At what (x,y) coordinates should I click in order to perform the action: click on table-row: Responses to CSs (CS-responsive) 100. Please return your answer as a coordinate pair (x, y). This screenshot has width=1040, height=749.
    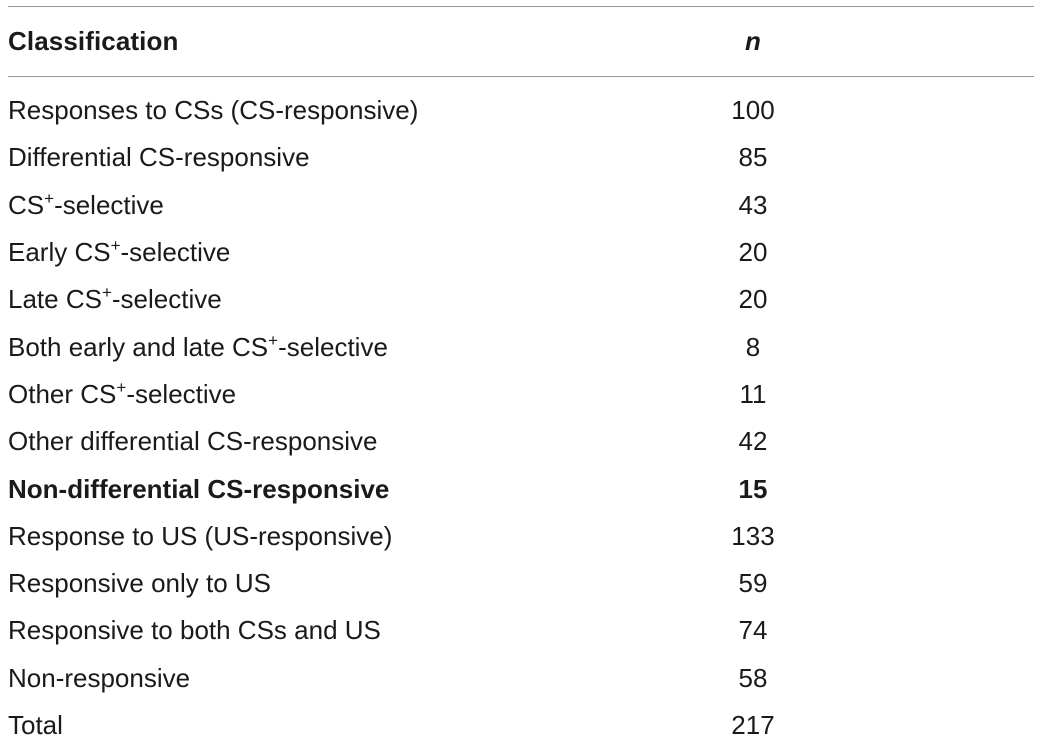
    Looking at the image, I should click on (521, 110).